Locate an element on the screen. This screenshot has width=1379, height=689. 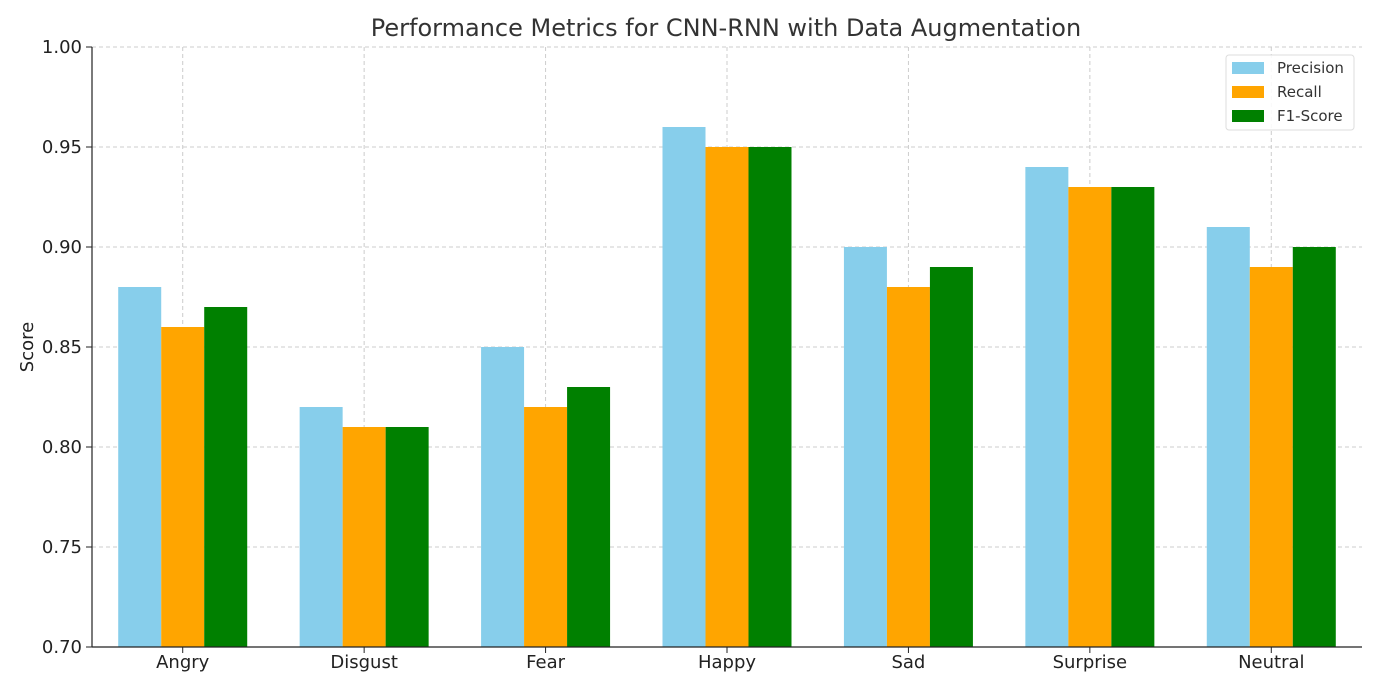
bar-f1-score-angry is located at coordinates (226, 477).